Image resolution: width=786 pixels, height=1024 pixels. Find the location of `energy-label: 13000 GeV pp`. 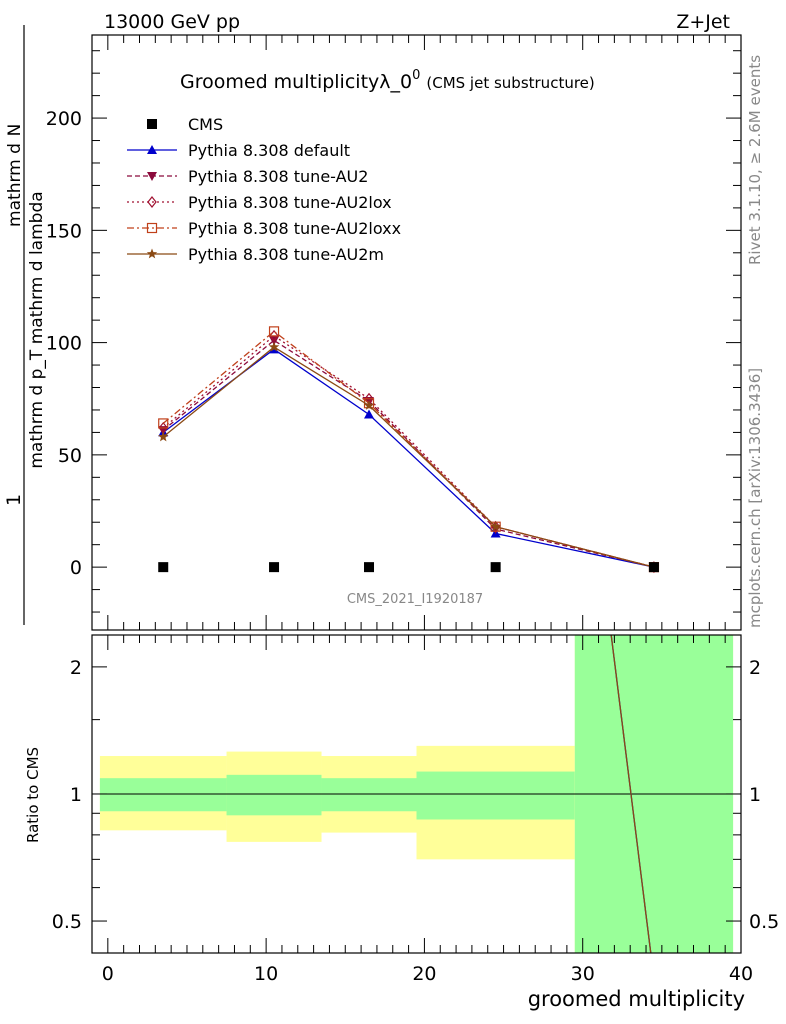

energy-label: 13000 GeV pp is located at coordinates (172, 22).